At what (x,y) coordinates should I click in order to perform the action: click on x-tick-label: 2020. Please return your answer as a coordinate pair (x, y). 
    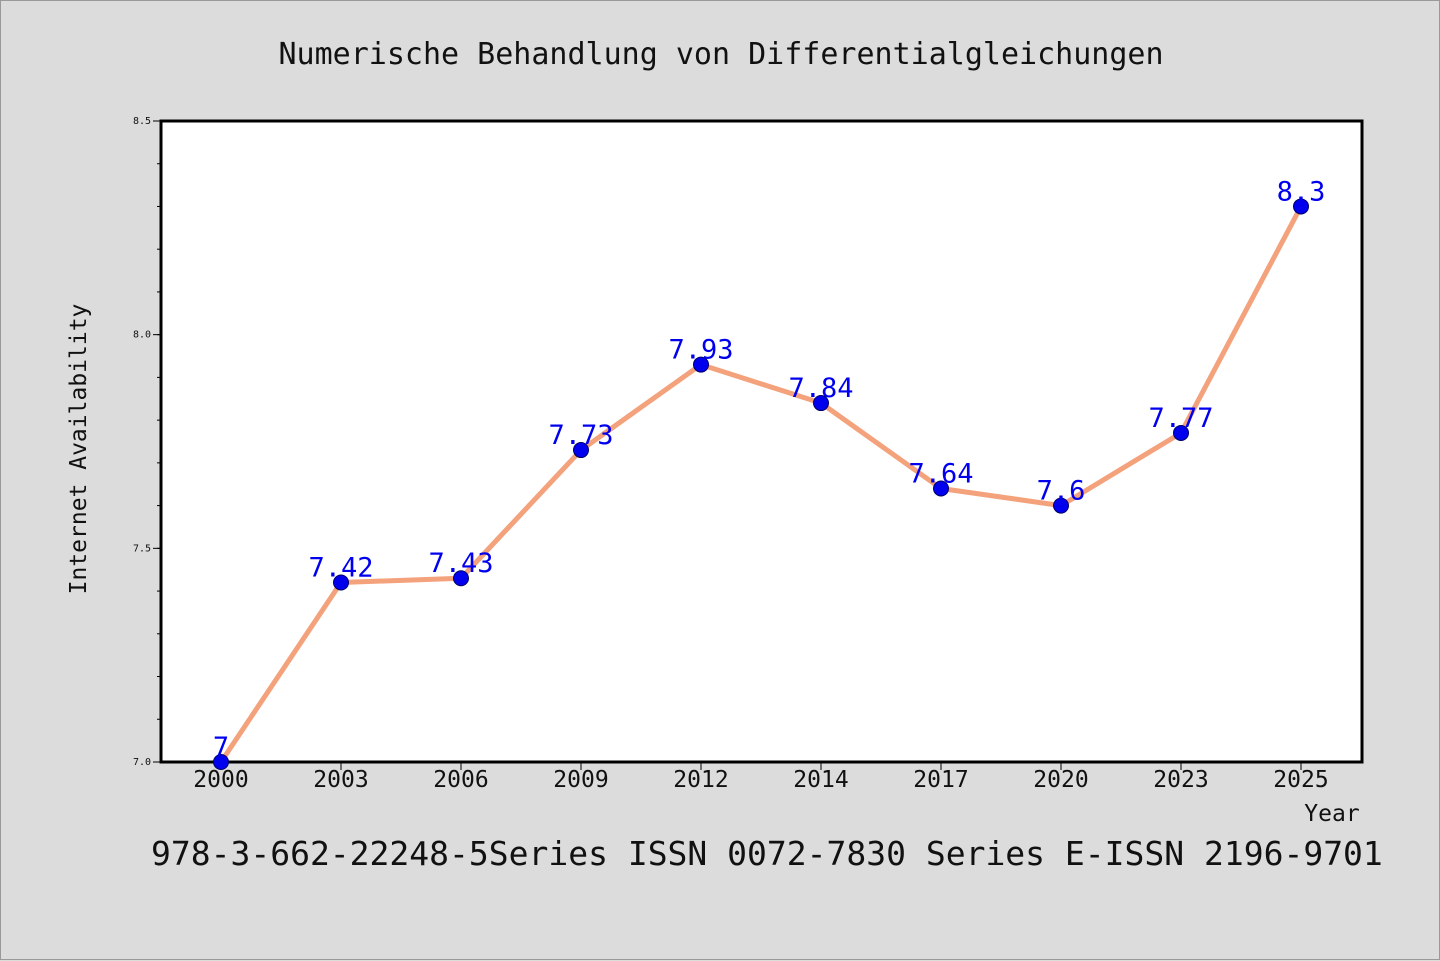
    Looking at the image, I should click on (1060, 780).